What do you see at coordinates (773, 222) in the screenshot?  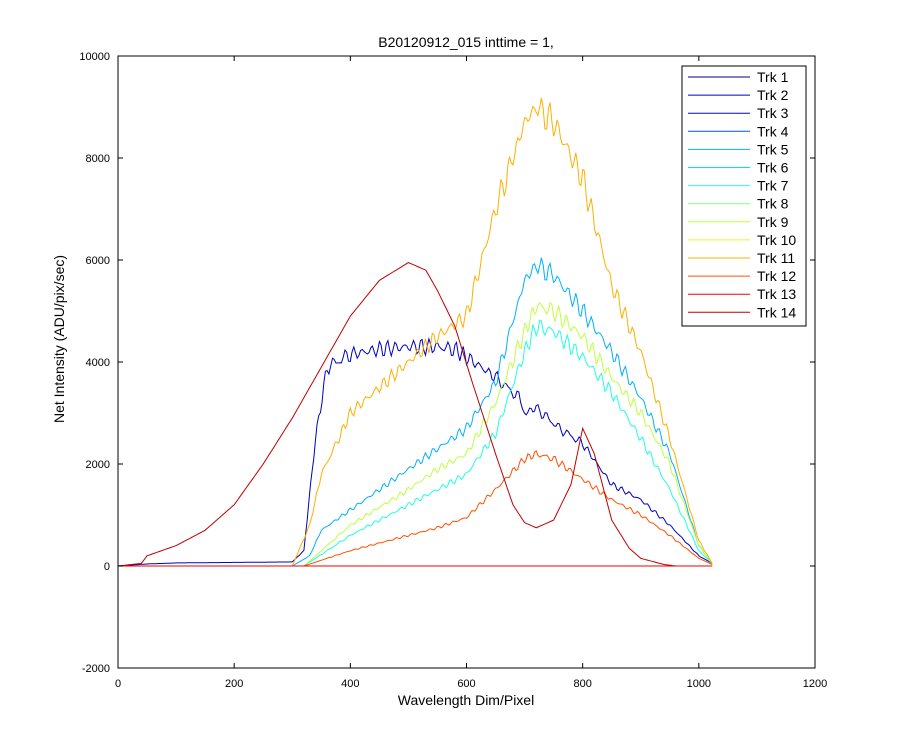 I see `legend-label: Trk 9` at bounding box center [773, 222].